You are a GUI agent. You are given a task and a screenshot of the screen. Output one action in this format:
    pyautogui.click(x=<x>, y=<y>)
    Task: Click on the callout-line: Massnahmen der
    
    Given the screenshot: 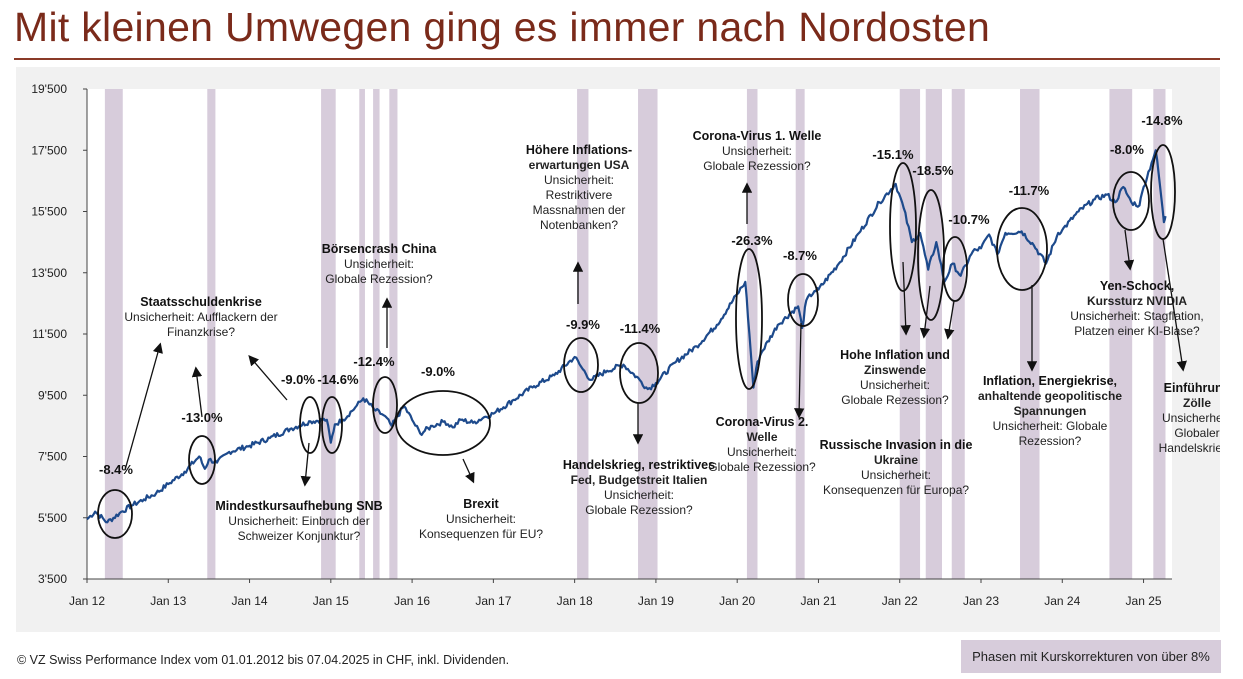 What is the action you would take?
    pyautogui.click(x=579, y=210)
    